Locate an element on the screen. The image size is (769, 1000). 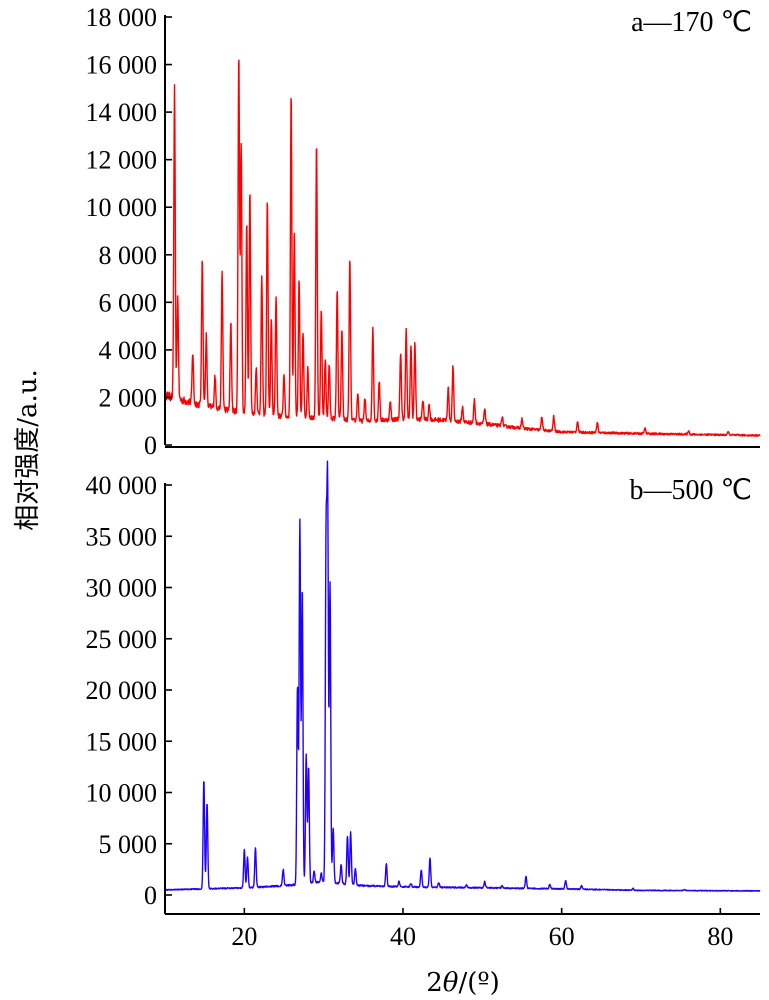
panel-label-a: a—170 ℃ is located at coordinates (691, 22).